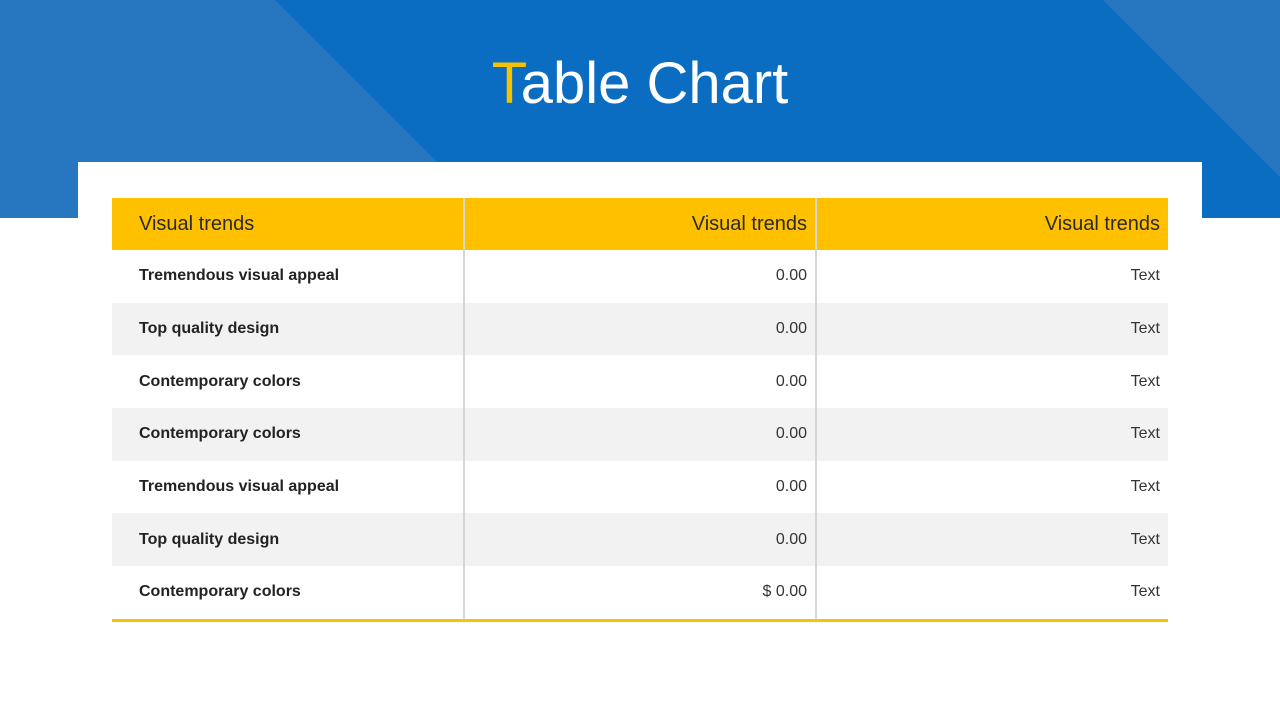 Image resolution: width=1280 pixels, height=720 pixels. I want to click on title-text: able Chart, so click(654, 83).